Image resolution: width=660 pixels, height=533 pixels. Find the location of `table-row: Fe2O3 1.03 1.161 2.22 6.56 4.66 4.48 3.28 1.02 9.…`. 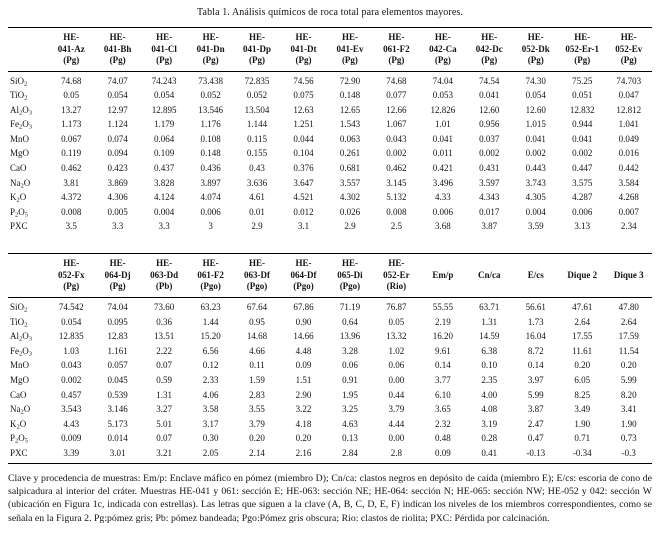

table-row: Fe2O3 1.03 1.161 2.22 6.56 4.66 4.48 3.28 1.02 9.… is located at coordinates (330, 351).